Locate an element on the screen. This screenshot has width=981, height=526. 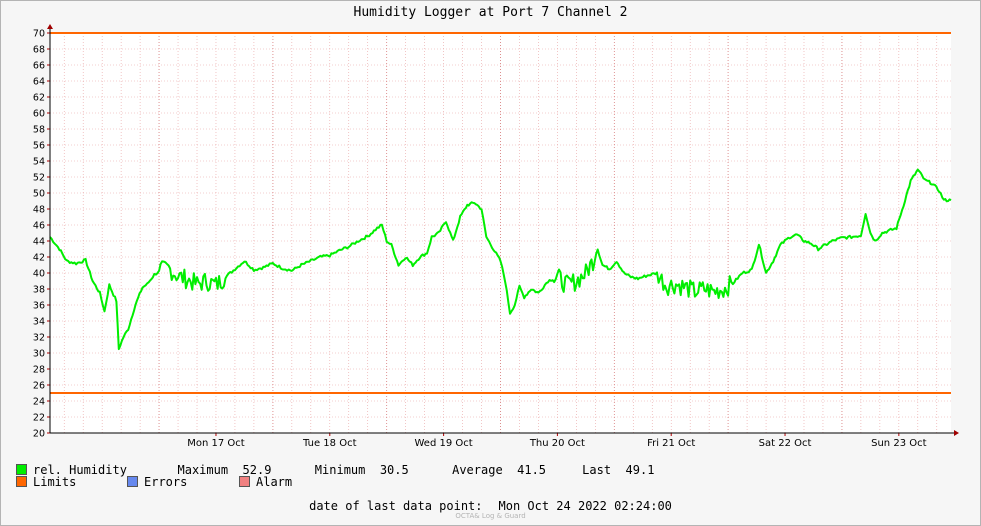
stat-last-value: 49.1 is located at coordinates (640, 470).